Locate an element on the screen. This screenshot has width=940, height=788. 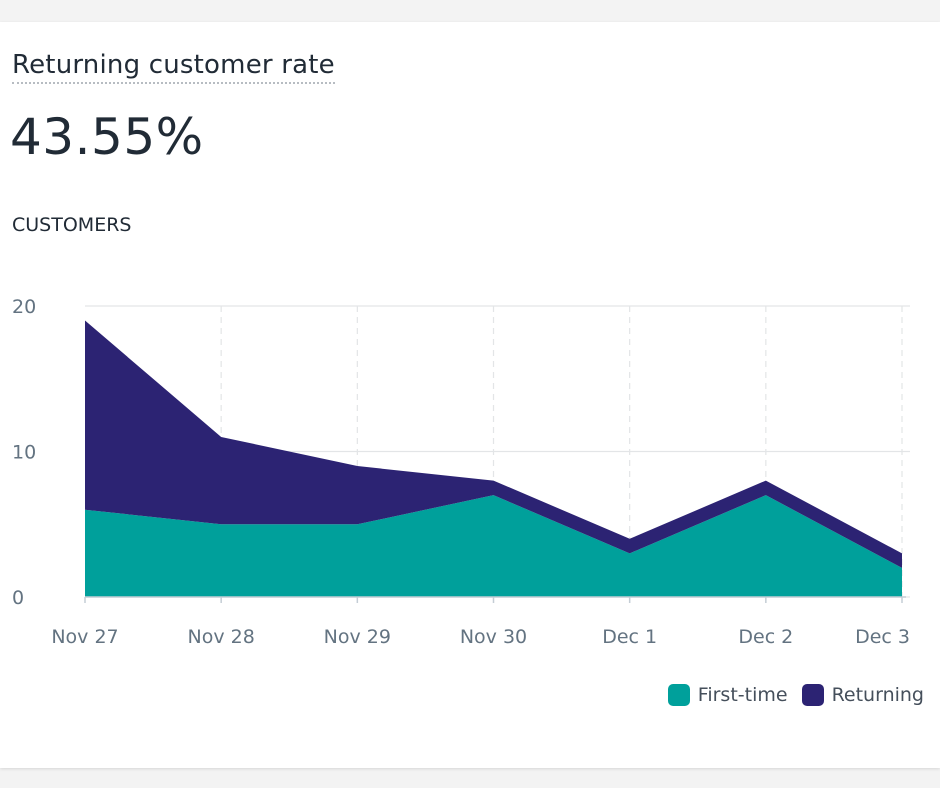
y-tick-label-20: 20 is located at coordinates (24, 307).